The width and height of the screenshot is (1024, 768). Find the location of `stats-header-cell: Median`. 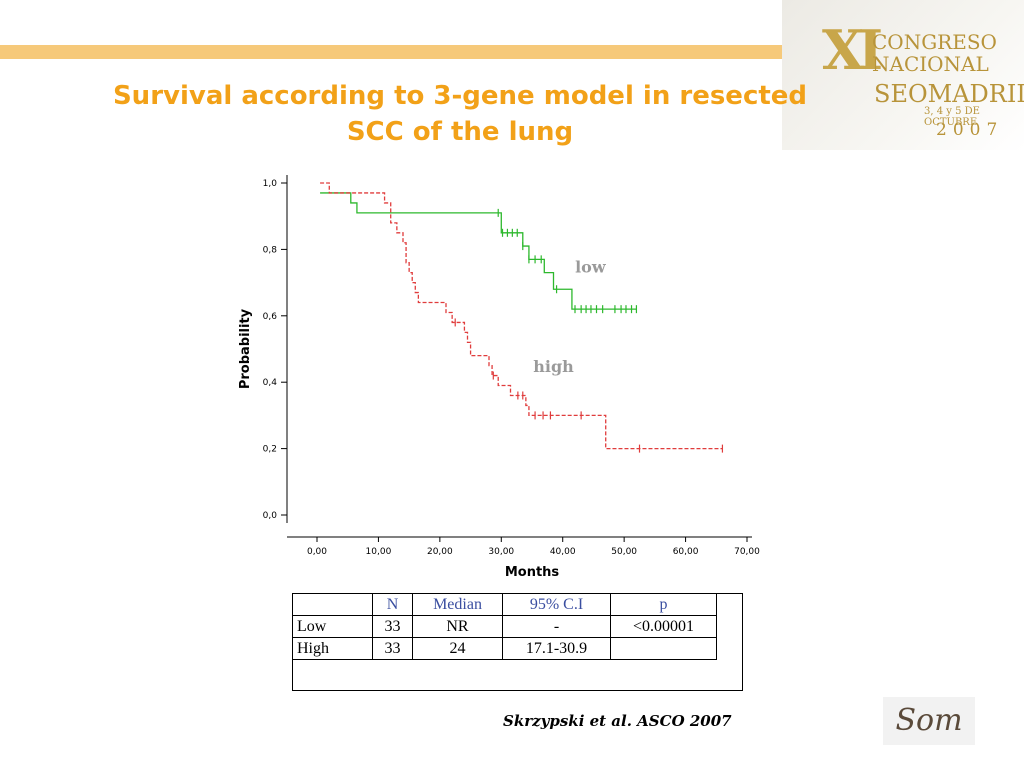

stats-header-cell: Median is located at coordinates (457, 604).